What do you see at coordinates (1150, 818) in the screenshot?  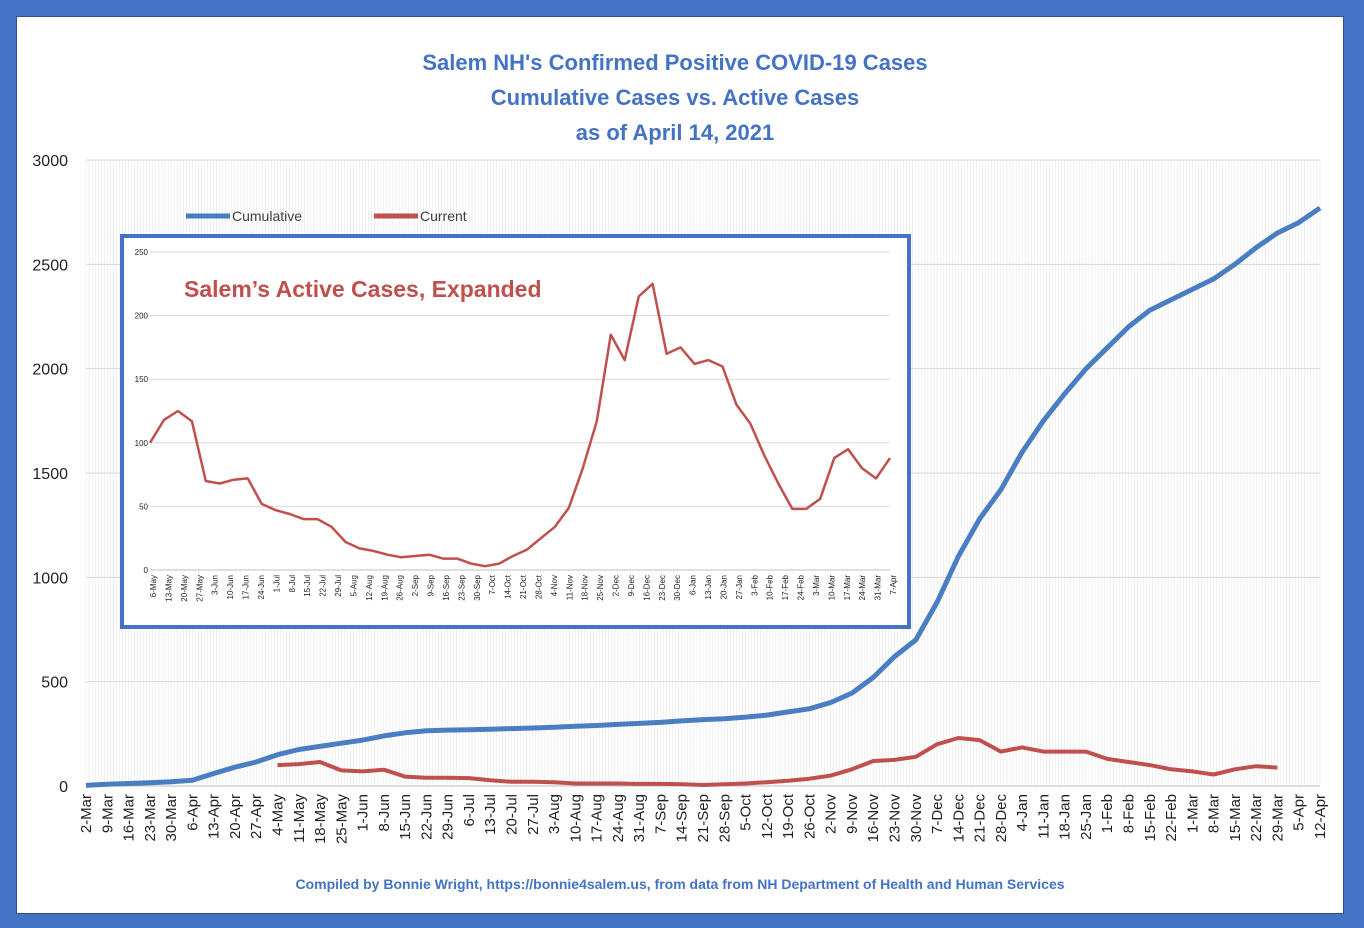 I see `x-tick-label: 15-Feb` at bounding box center [1150, 818].